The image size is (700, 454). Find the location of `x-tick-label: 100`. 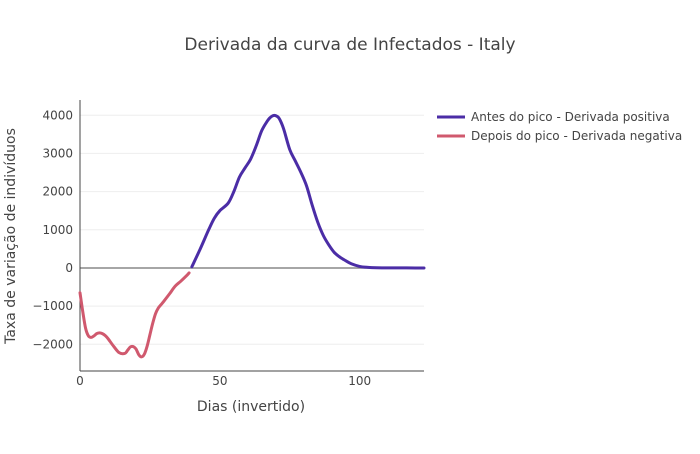

x-tick-label: 100 is located at coordinates (359, 381).